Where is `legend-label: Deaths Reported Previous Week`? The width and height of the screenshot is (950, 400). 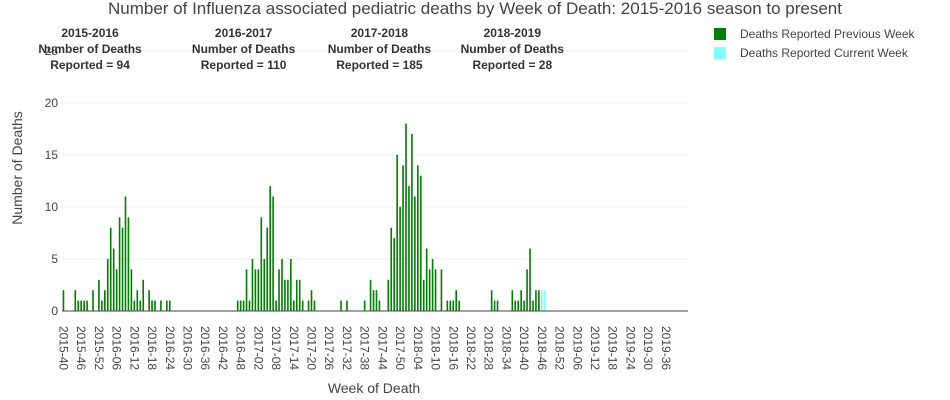
legend-label: Deaths Reported Previous Week is located at coordinates (828, 34).